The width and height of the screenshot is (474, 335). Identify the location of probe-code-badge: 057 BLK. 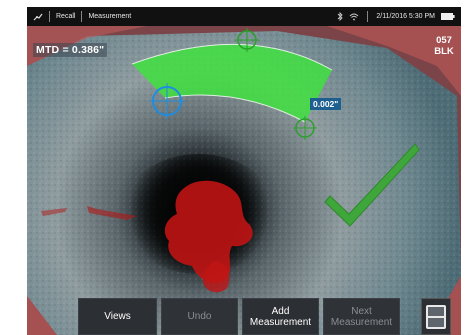
(444, 46).